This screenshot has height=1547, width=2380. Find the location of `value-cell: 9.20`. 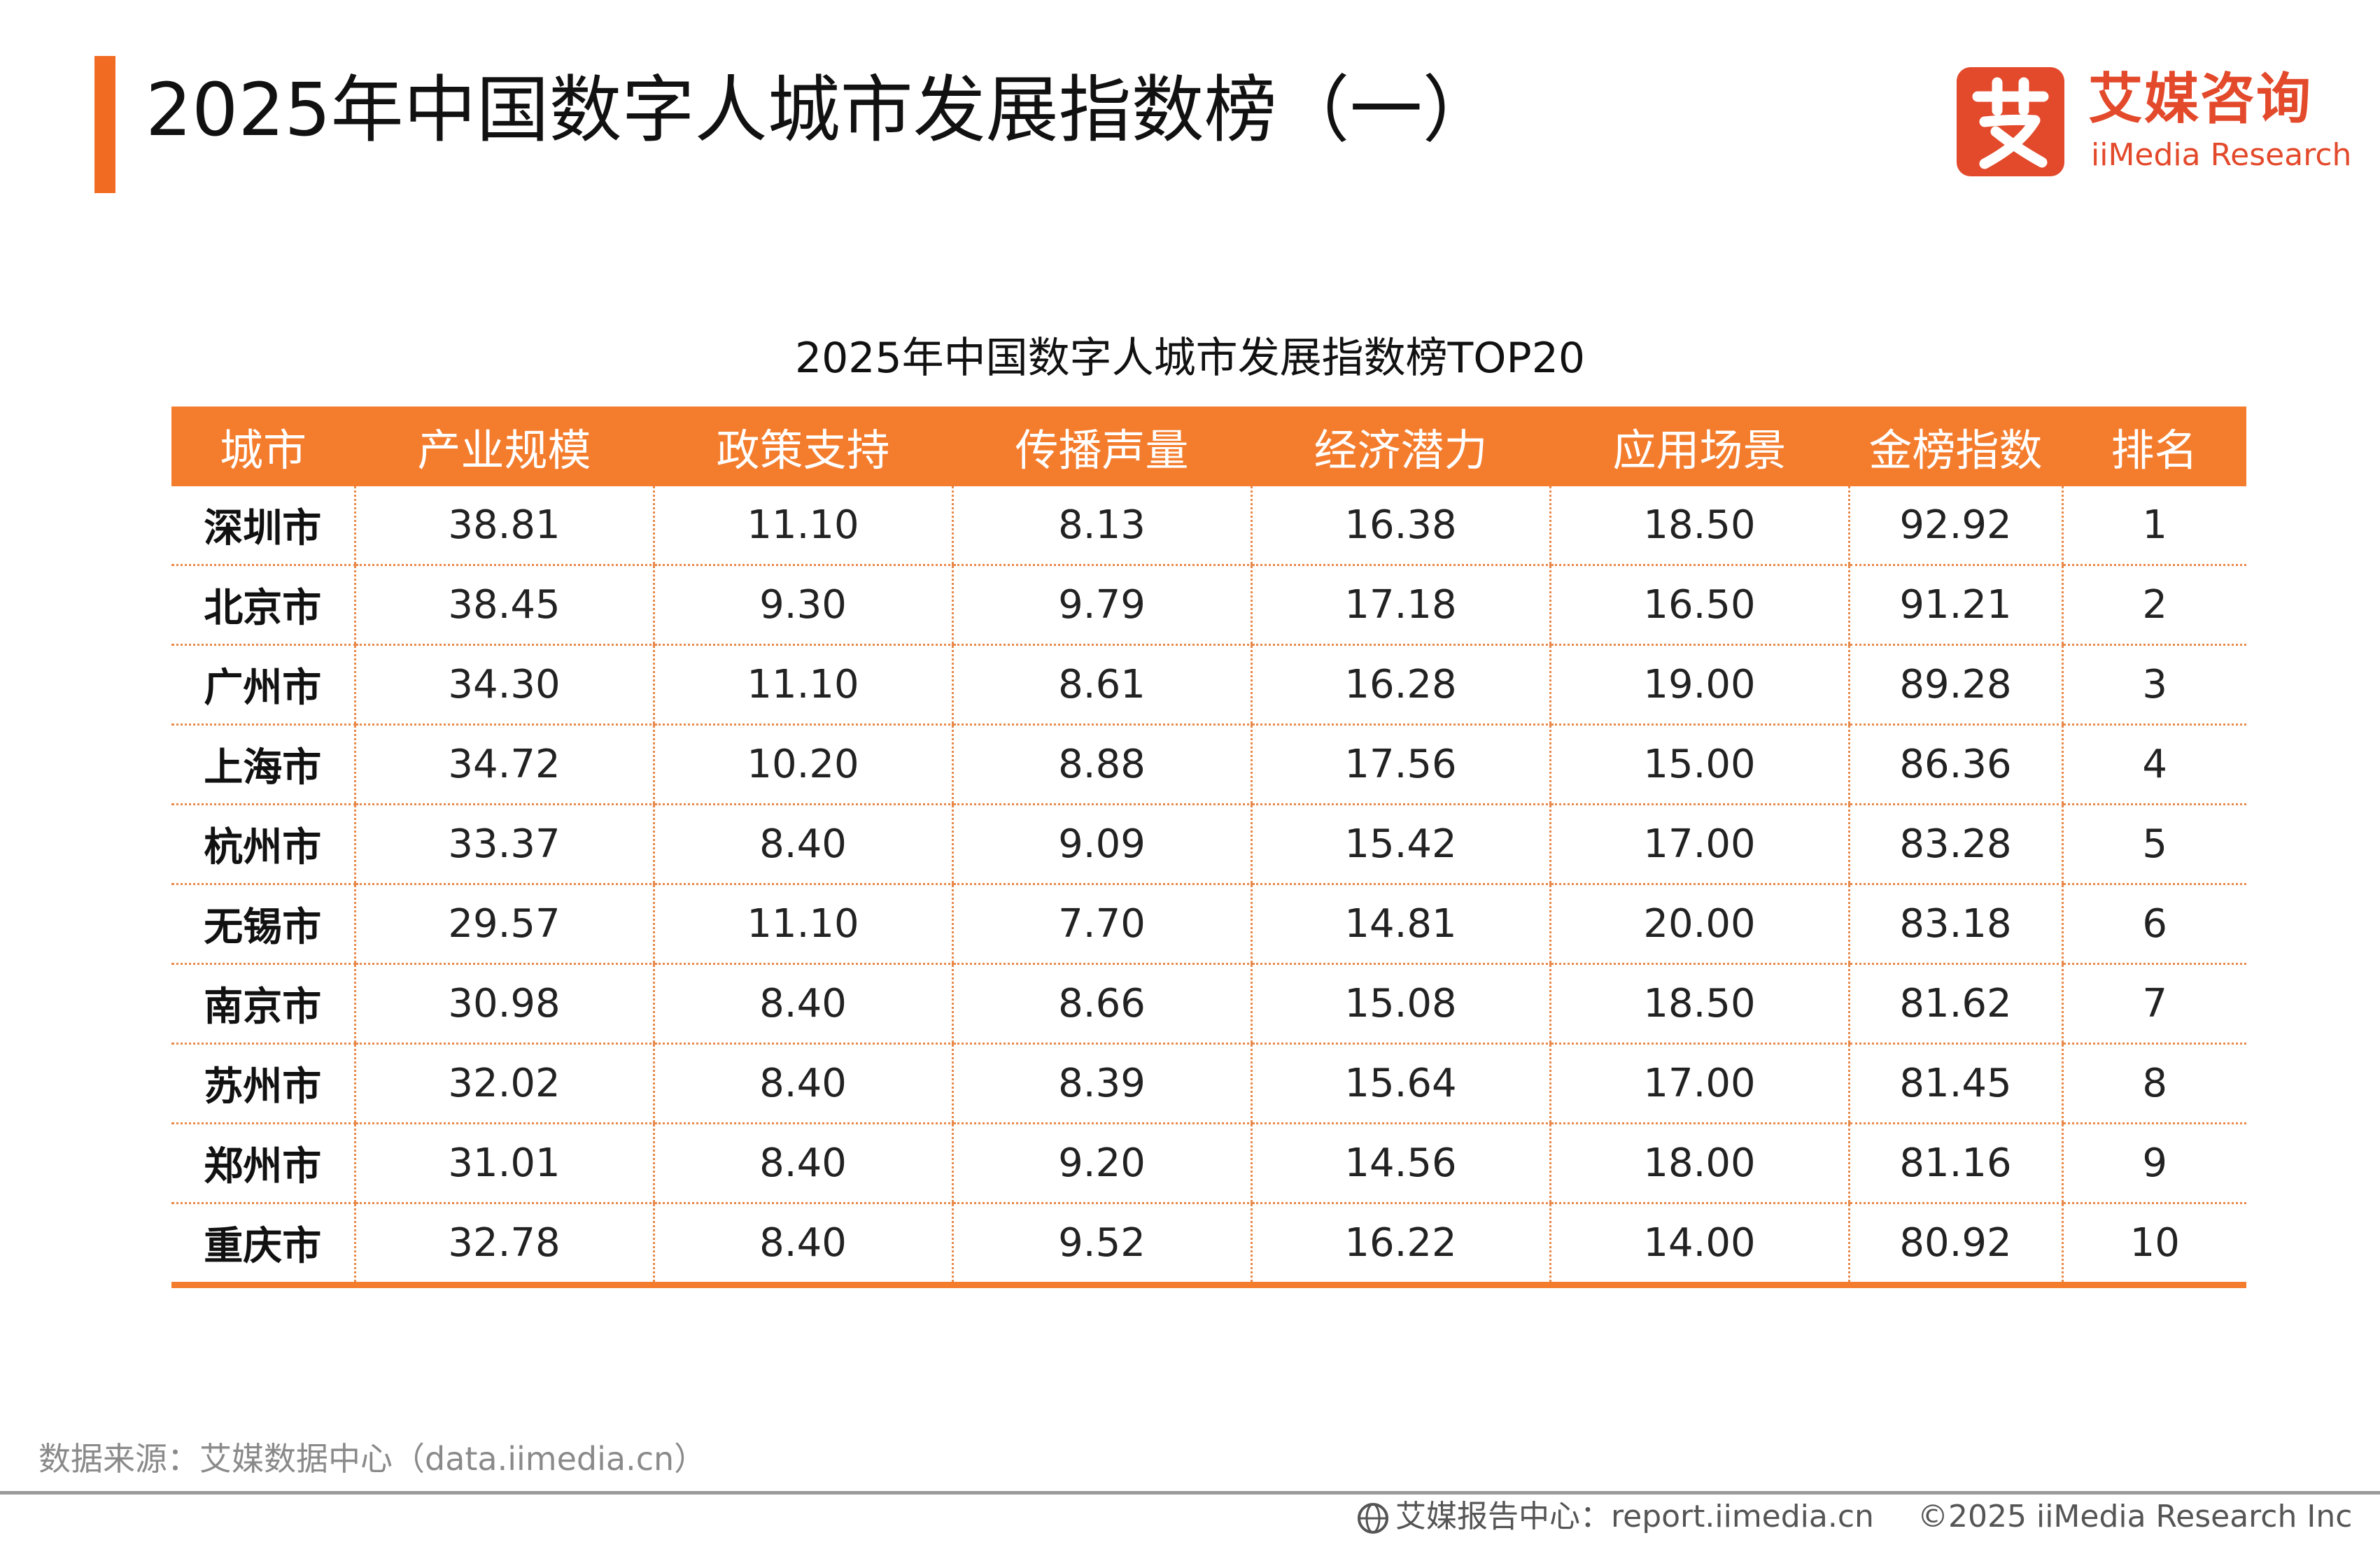

value-cell: 9.20 is located at coordinates (1101, 1163).